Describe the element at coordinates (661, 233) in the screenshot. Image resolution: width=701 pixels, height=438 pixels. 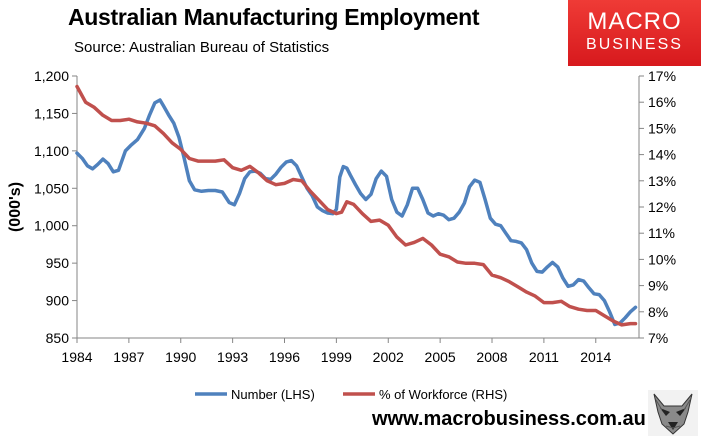
I see `y-right-tick-label: 11%` at that location.